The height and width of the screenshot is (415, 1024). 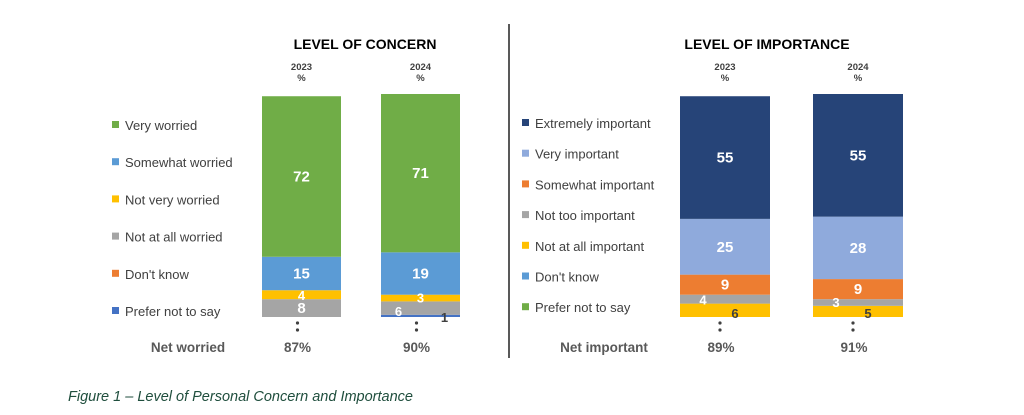 What do you see at coordinates (174, 237) in the screenshot?
I see `chart1-legend-label: Not at all worried` at bounding box center [174, 237].